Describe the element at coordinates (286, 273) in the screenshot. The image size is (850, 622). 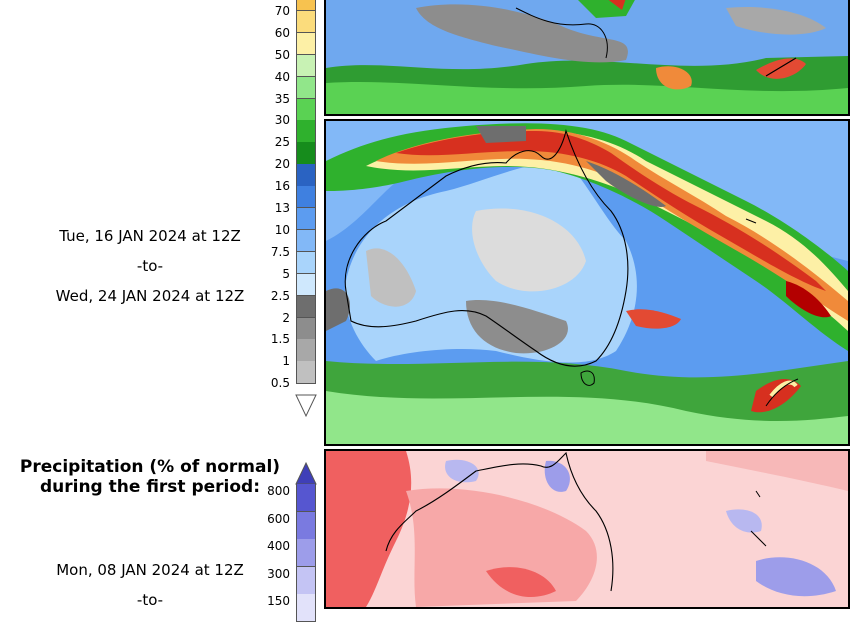
I see `colorbar-label: 5` at that location.